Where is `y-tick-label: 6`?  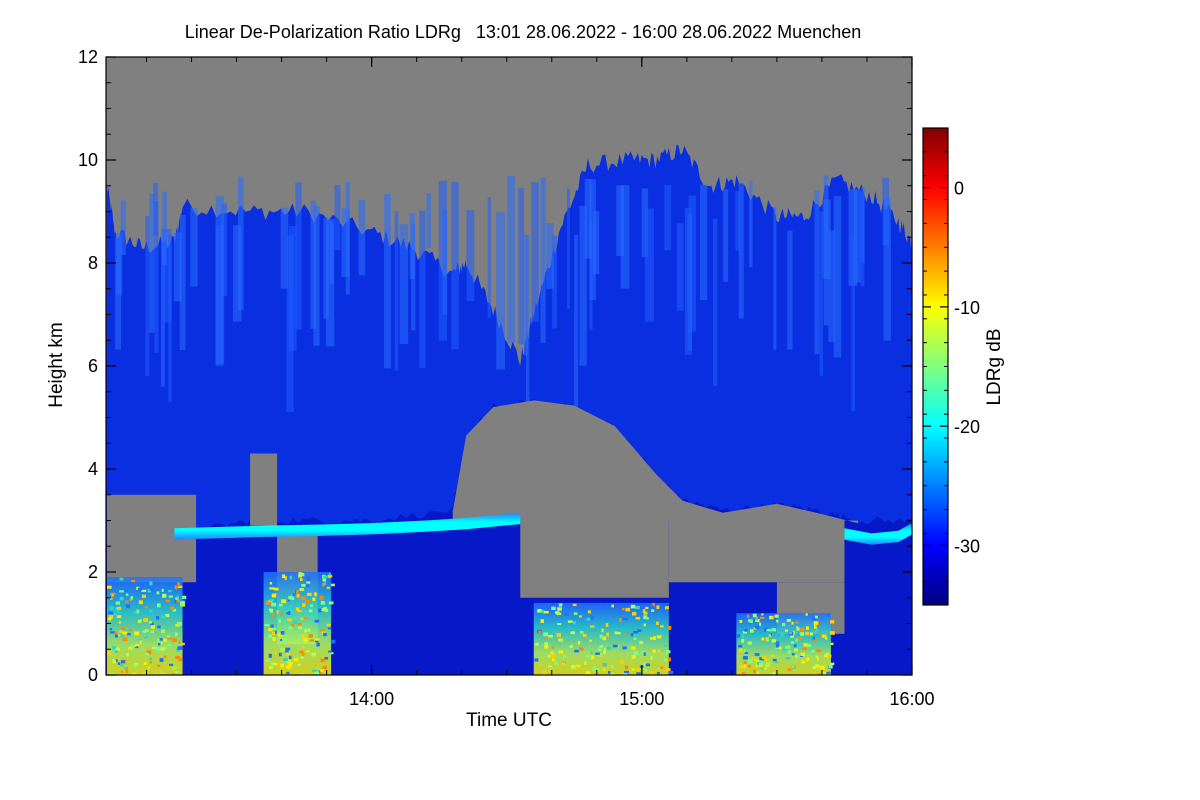
y-tick-label: 6 is located at coordinates (93, 366).